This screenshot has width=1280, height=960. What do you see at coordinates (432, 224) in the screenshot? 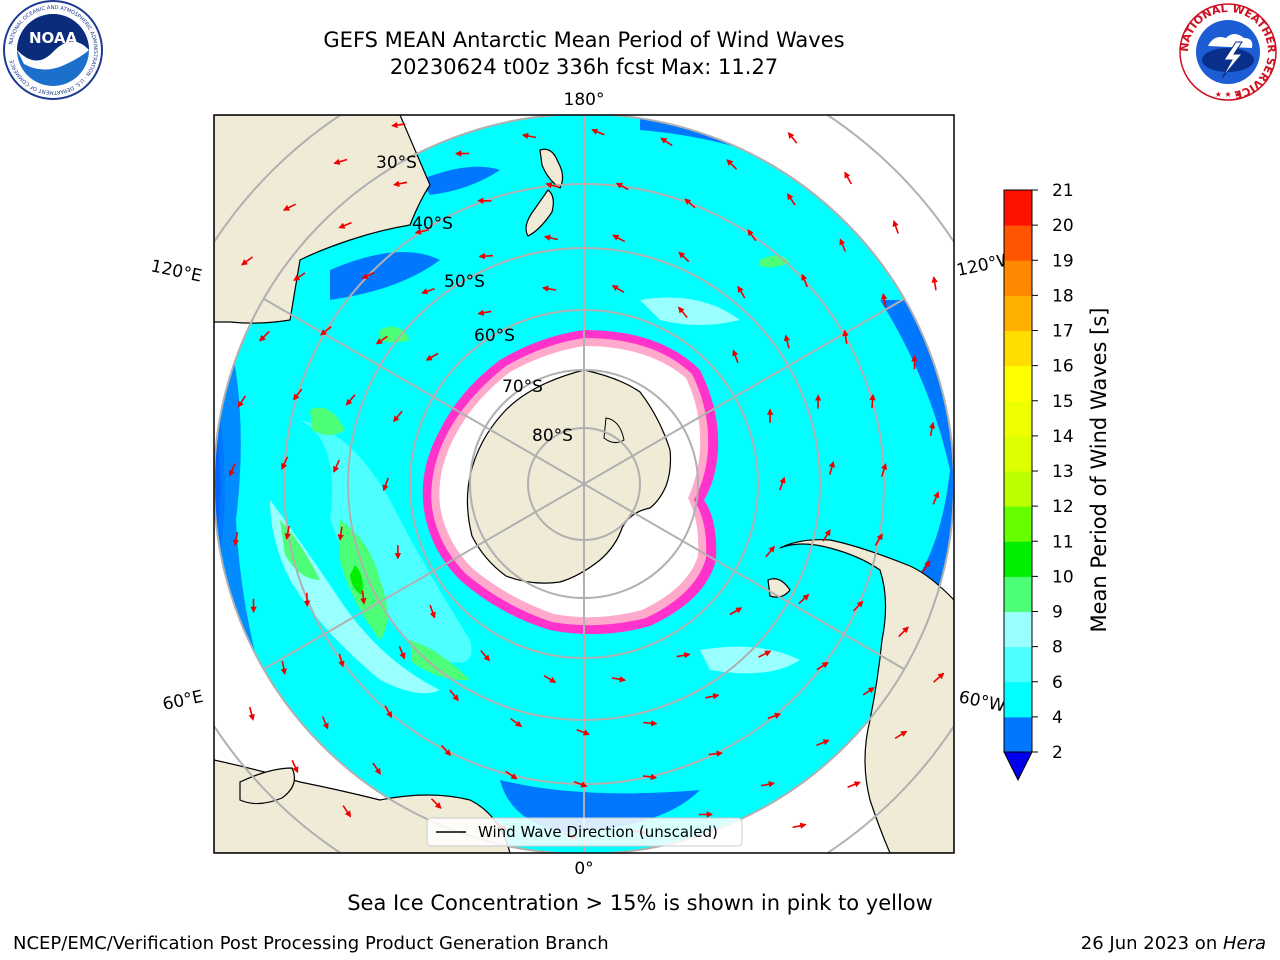
I see `lat-label-40s: 40°S` at bounding box center [432, 224].